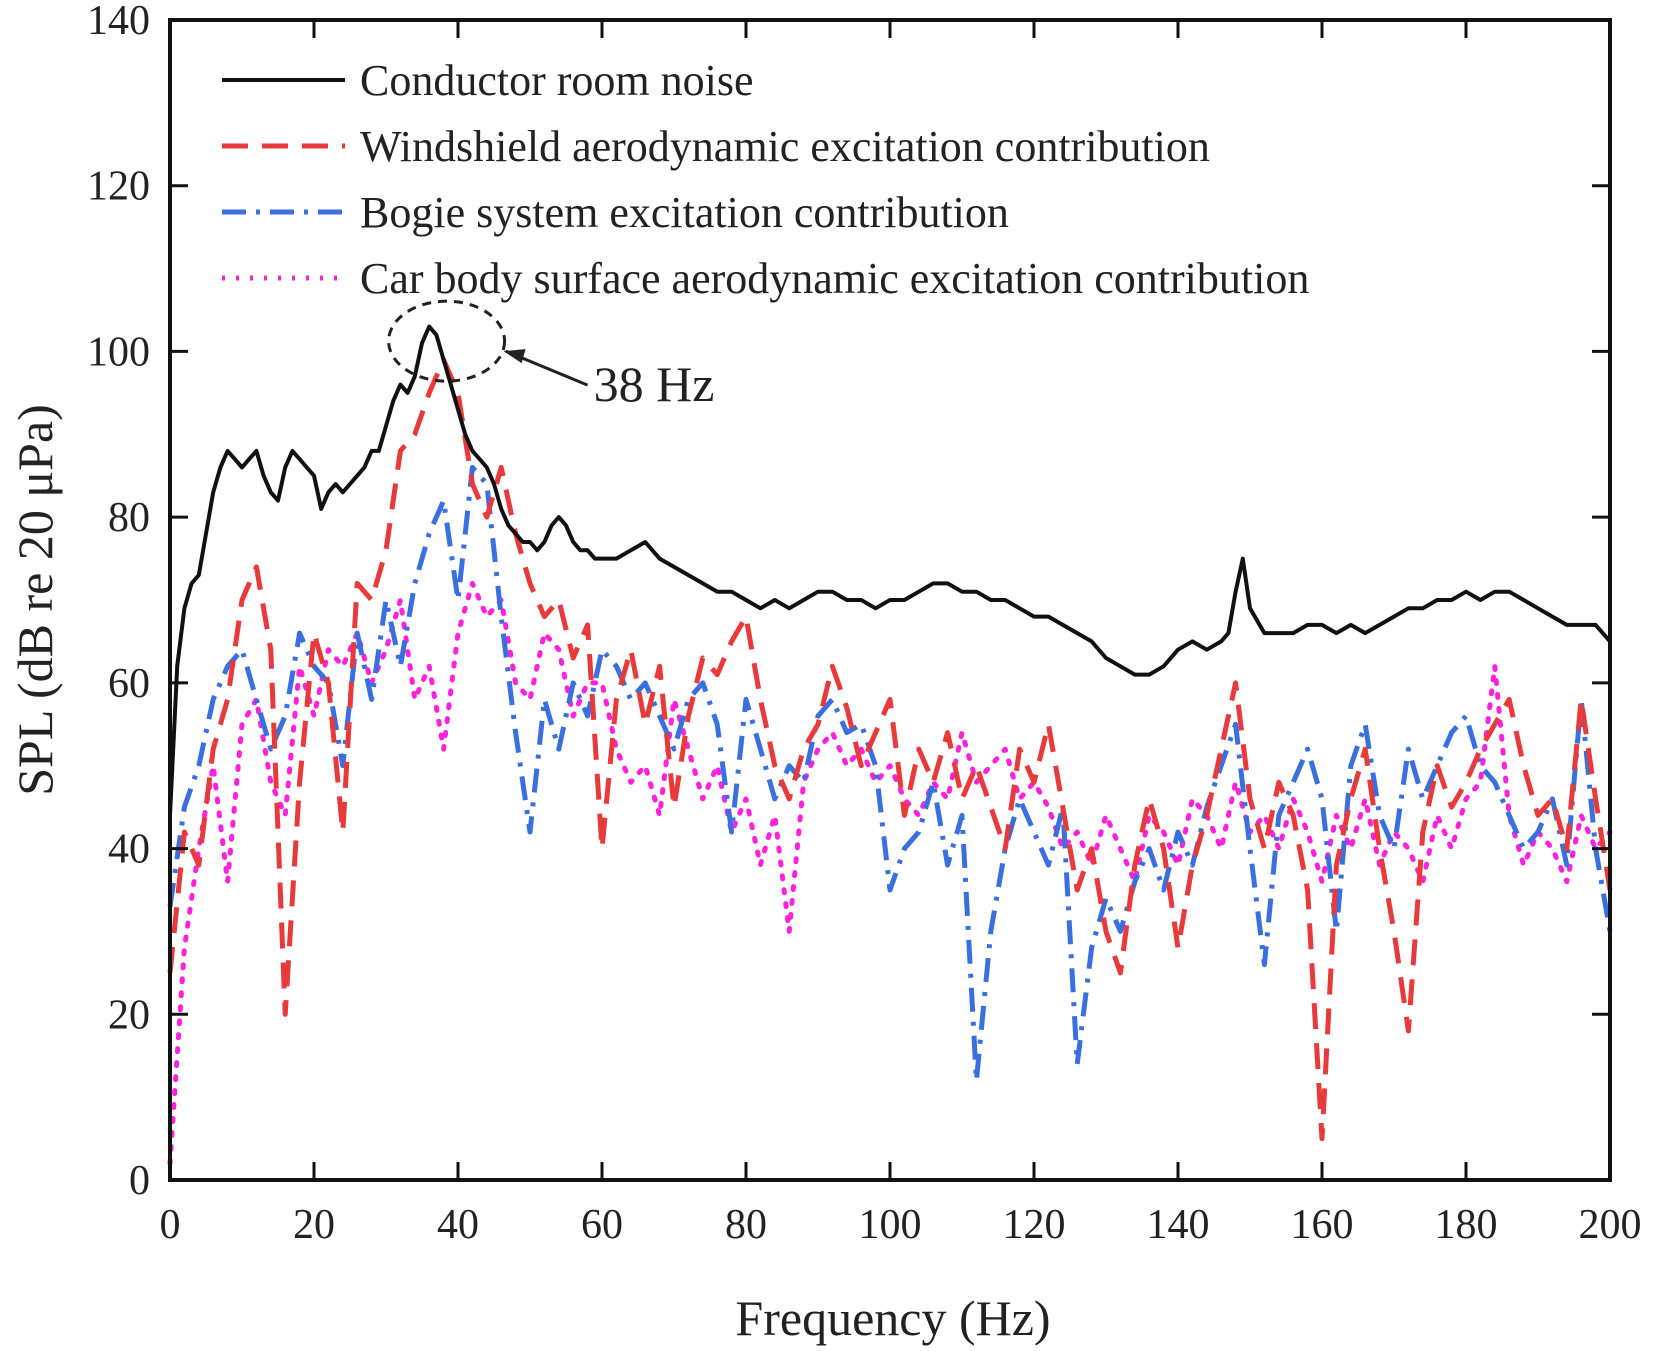 Image resolution: width=1654 pixels, height=1351 pixels. What do you see at coordinates (129, 518) in the screenshot?
I see `y-tick-label: 80` at bounding box center [129, 518].